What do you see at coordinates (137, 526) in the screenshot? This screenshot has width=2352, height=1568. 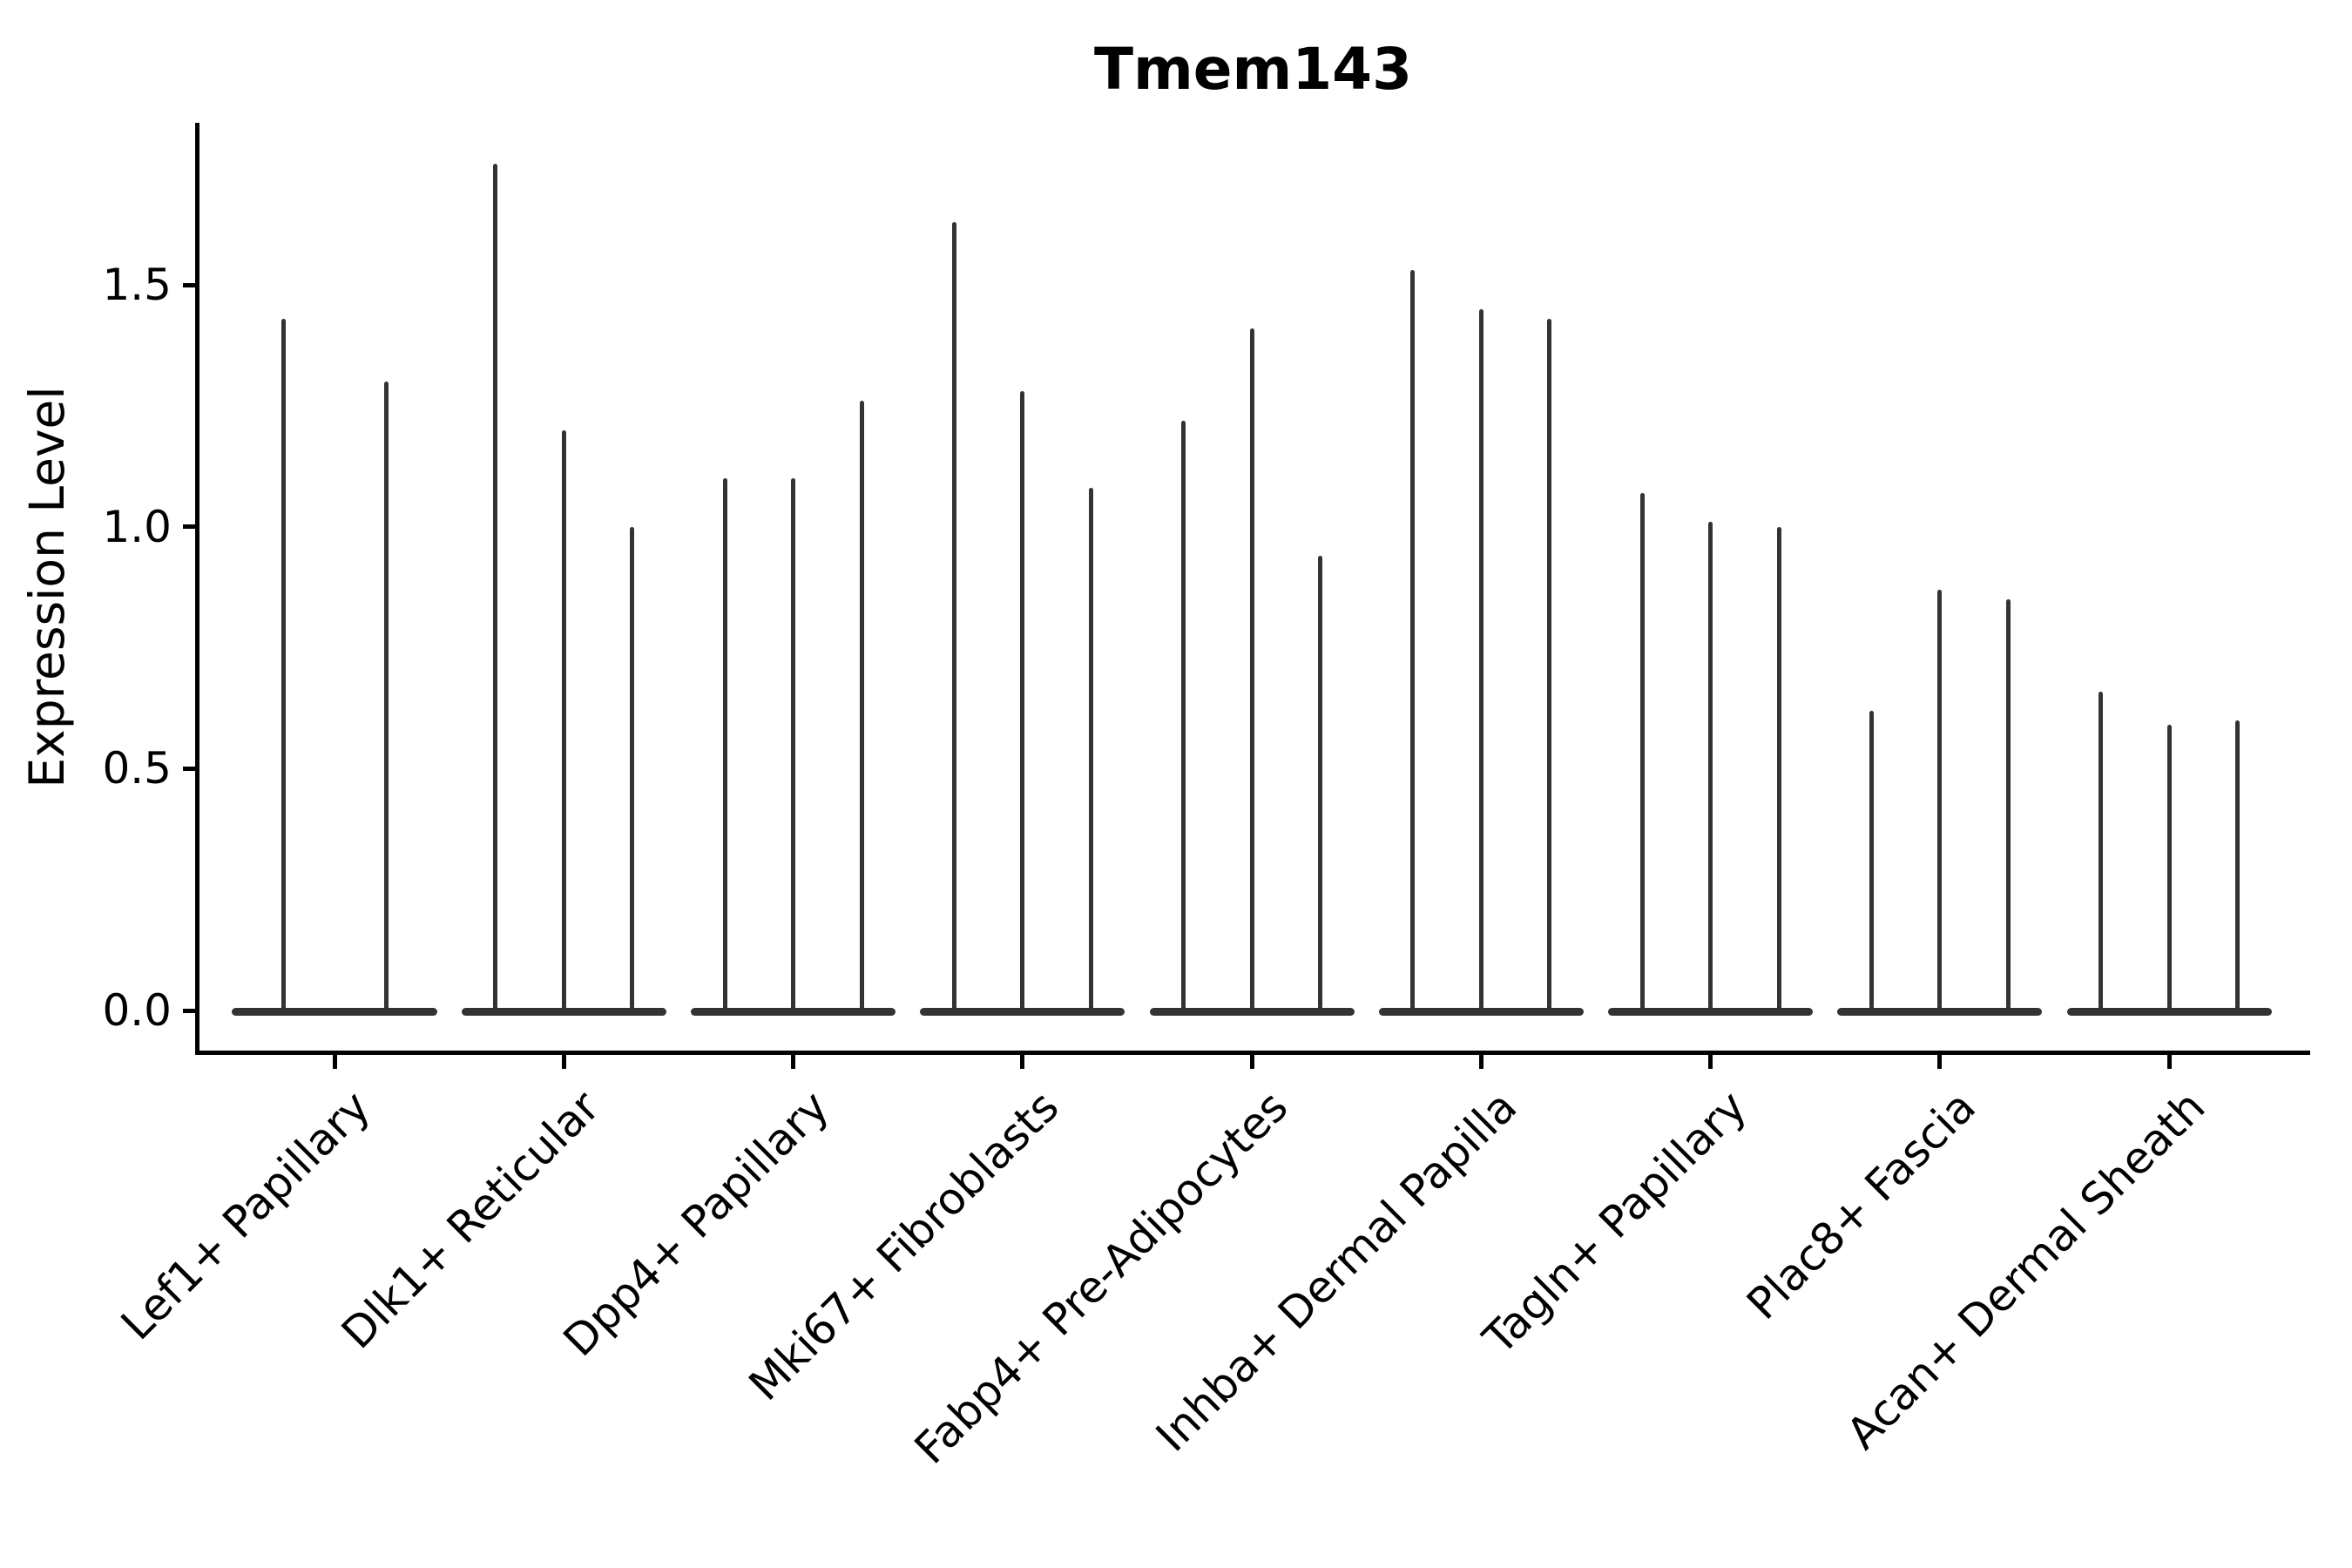 I see `y-tick-label: 1.0` at bounding box center [137, 526].